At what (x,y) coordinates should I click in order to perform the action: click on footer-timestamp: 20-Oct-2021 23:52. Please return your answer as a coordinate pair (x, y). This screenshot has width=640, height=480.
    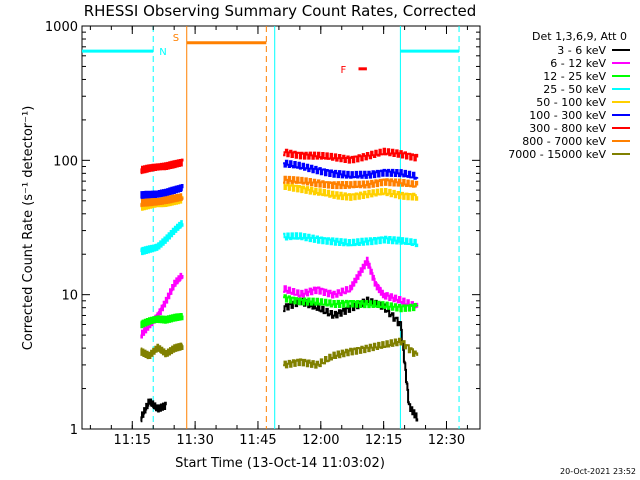
    Looking at the image, I should click on (598, 471).